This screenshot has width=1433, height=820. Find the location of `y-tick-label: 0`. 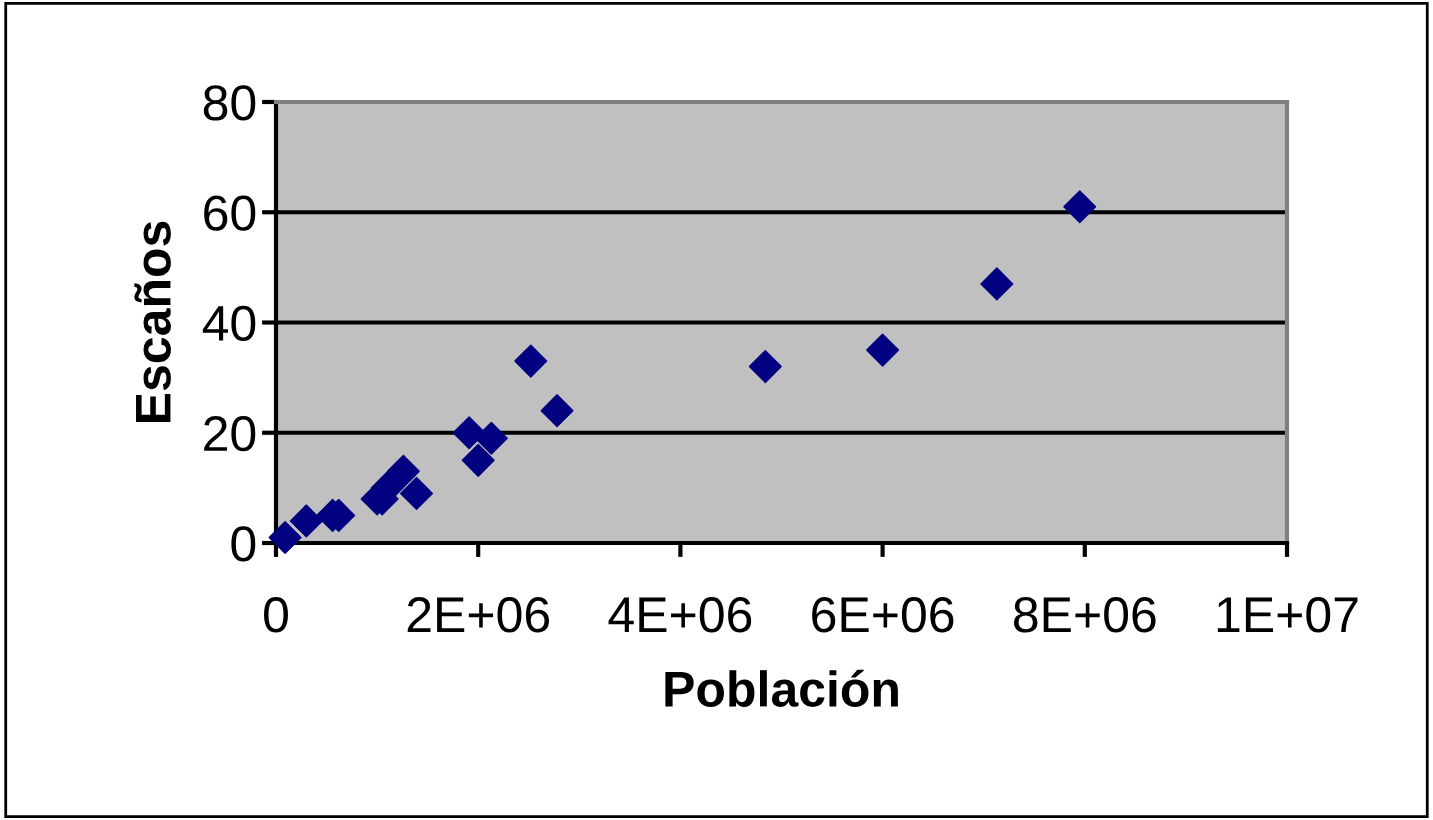

y-tick-label: 0 is located at coordinates (243, 544).